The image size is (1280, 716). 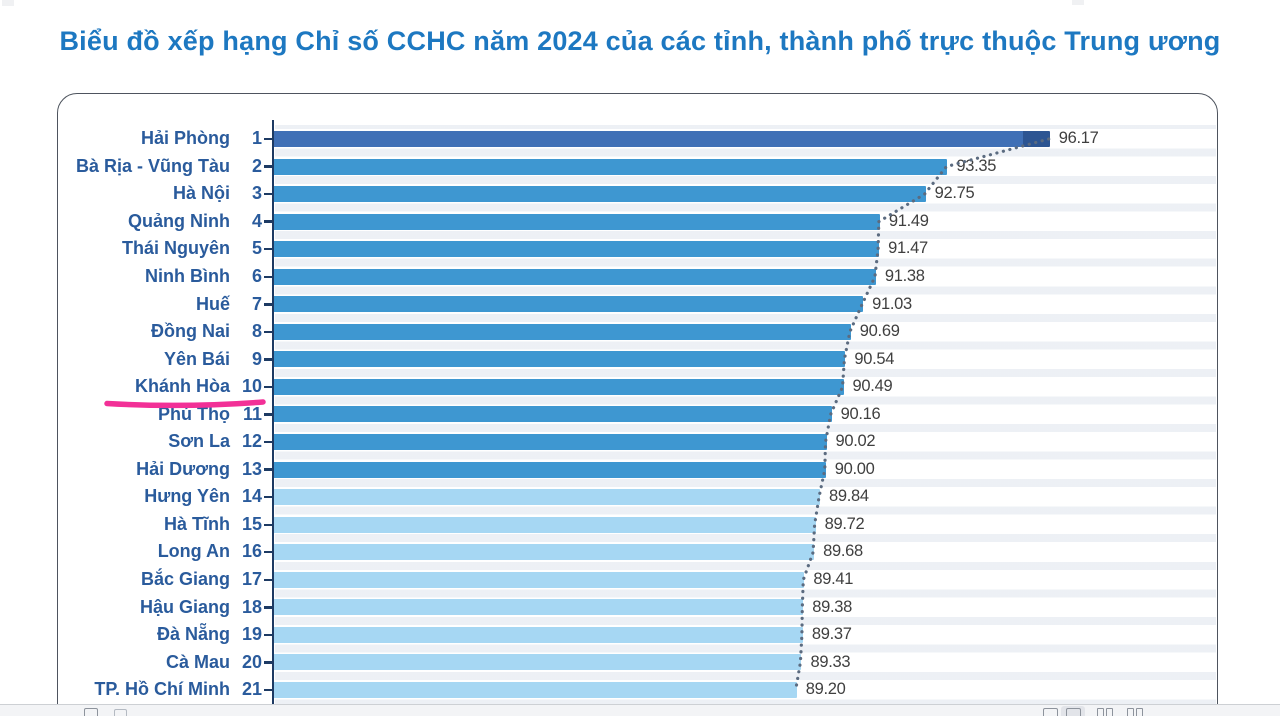 What do you see at coordinates (131, 415) in the screenshot?
I see `province-label: Phú Thọ 11` at bounding box center [131, 415].